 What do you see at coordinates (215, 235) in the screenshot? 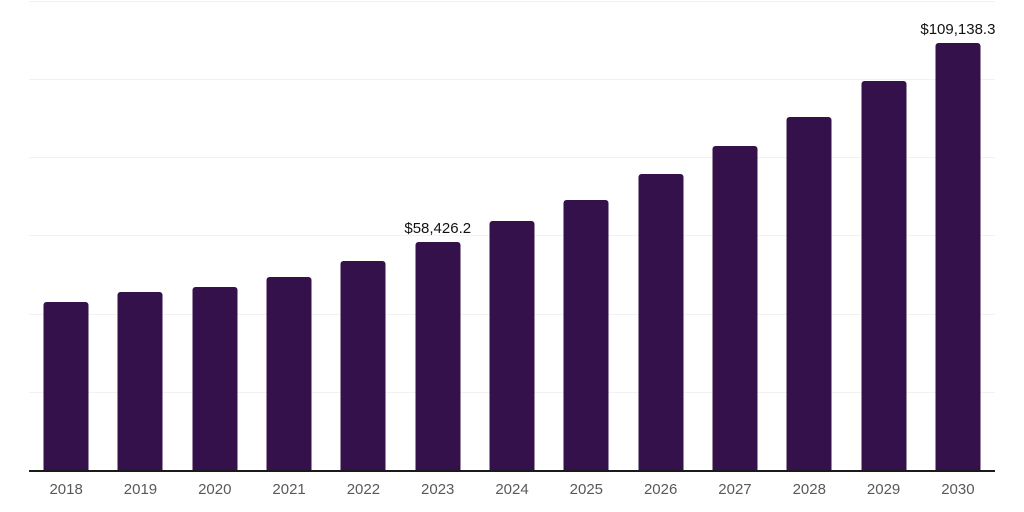
I see `bar-slot-2020` at bounding box center [215, 235].